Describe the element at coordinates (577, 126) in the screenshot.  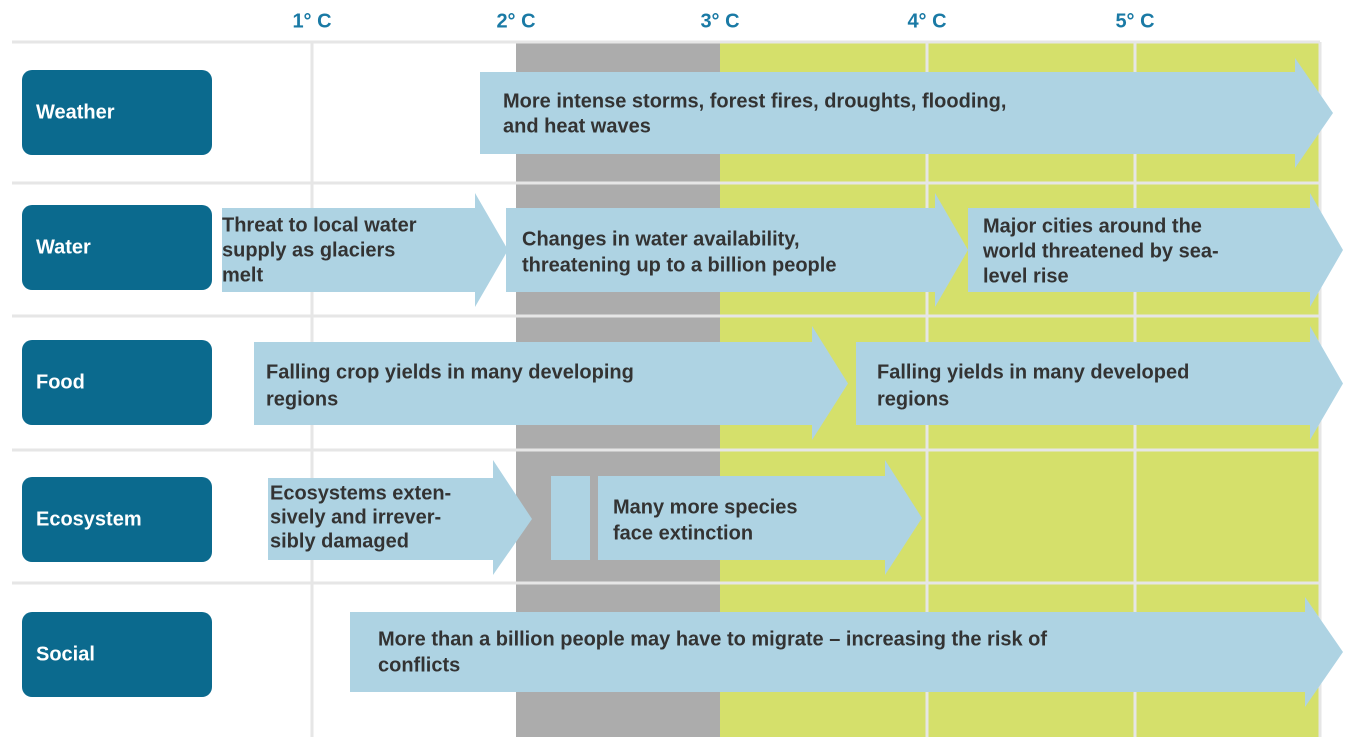
I see `arrow-text: and heat waves` at that location.